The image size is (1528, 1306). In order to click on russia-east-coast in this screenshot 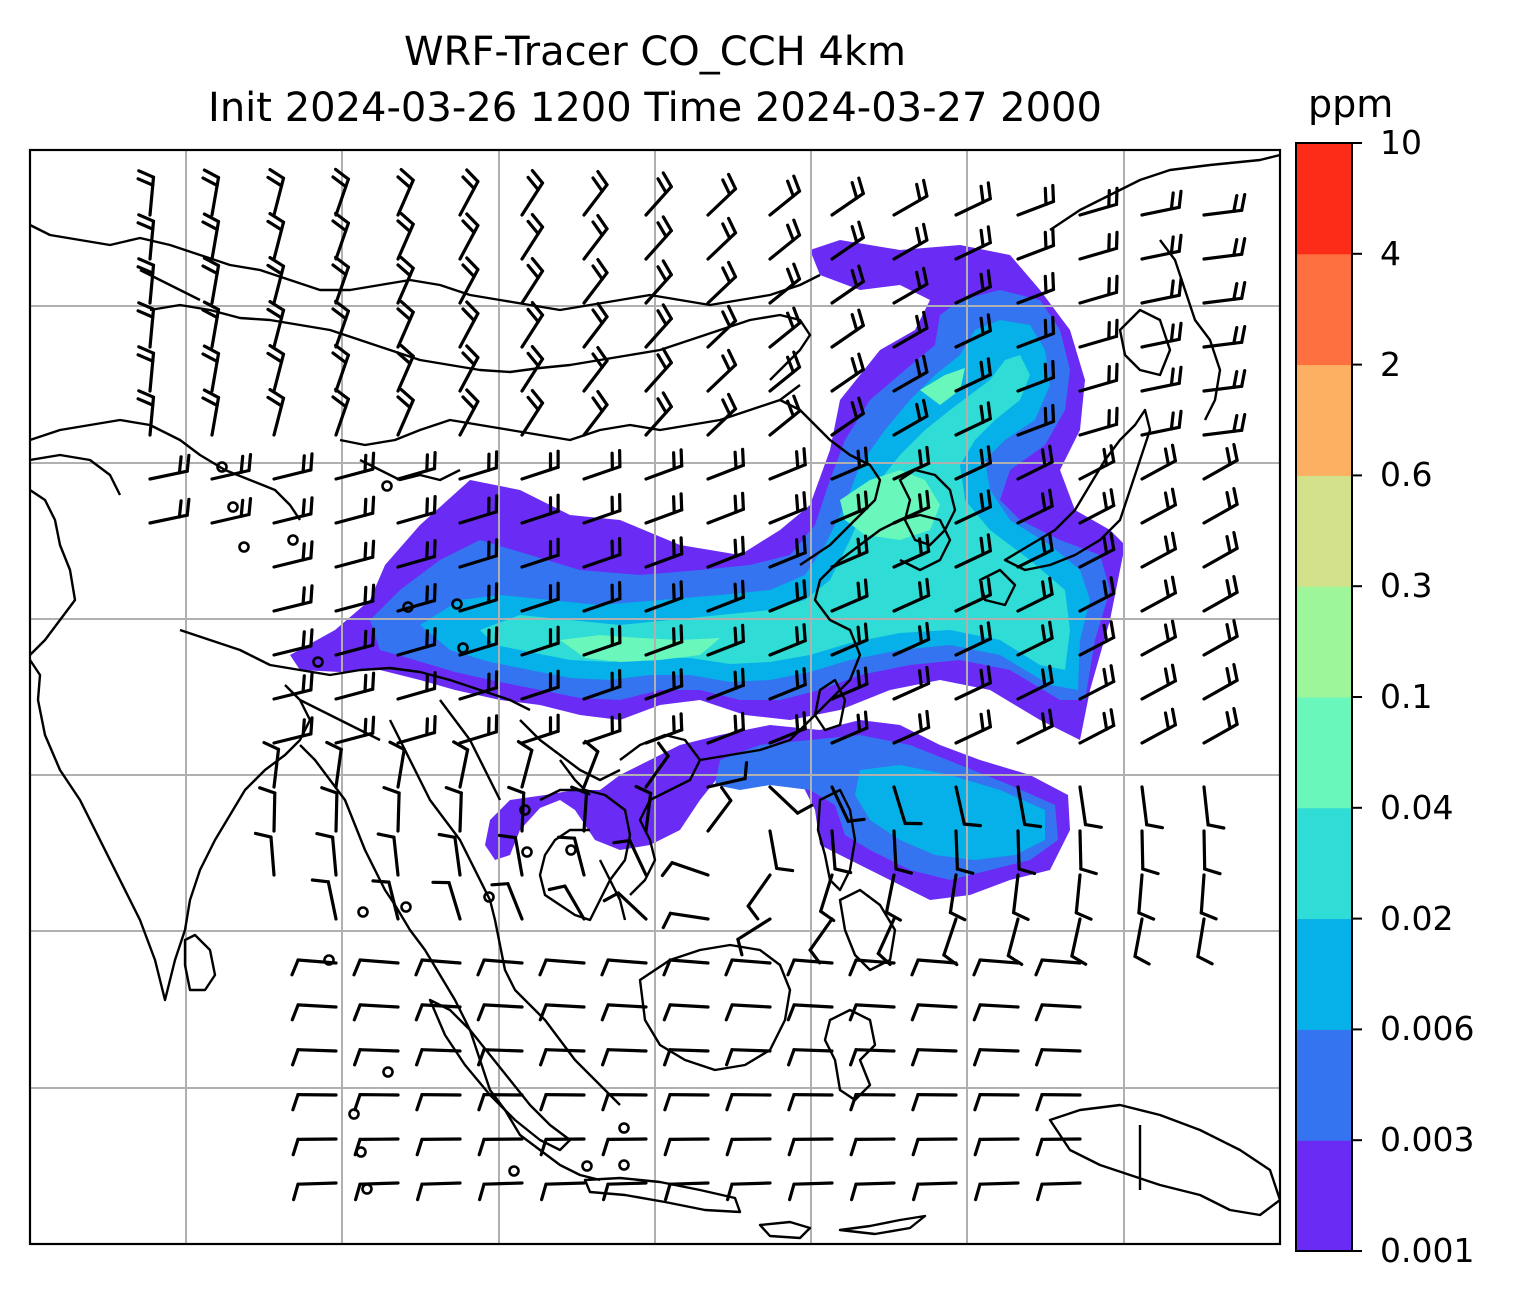, I will do `click(1190, 330)`.